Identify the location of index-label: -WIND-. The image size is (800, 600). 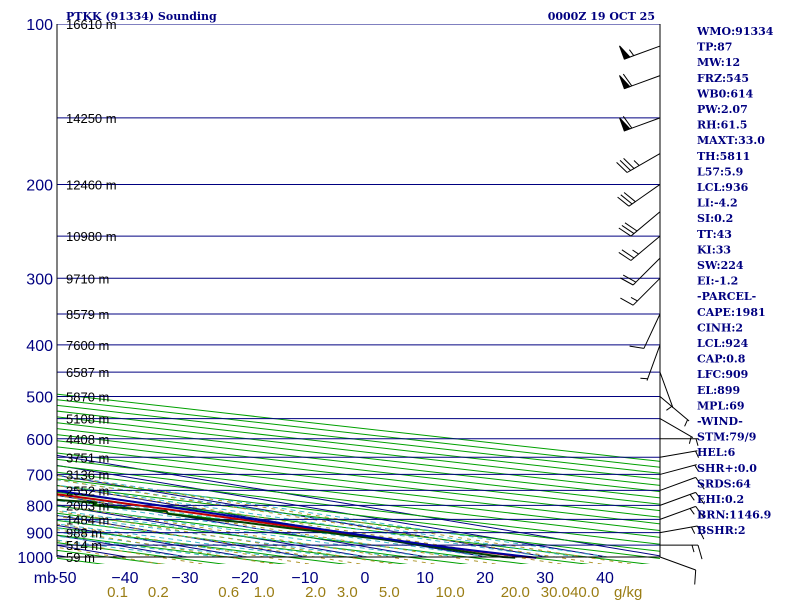
(720, 421).